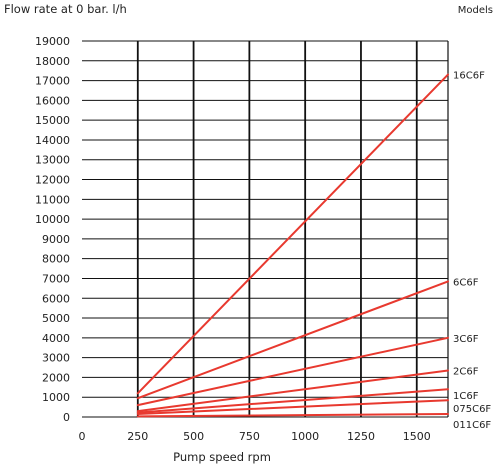  I want to click on series-label: 16C6F, so click(469, 76).